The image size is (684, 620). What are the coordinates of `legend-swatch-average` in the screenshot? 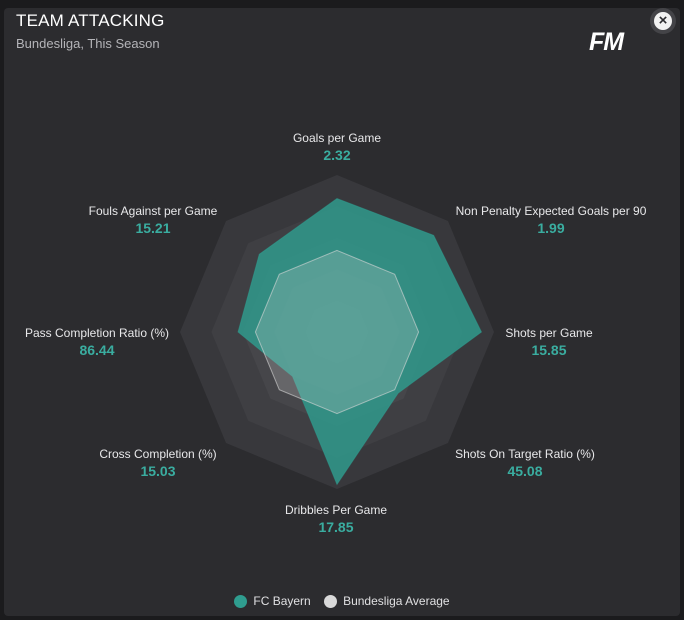 It's located at (331, 601).